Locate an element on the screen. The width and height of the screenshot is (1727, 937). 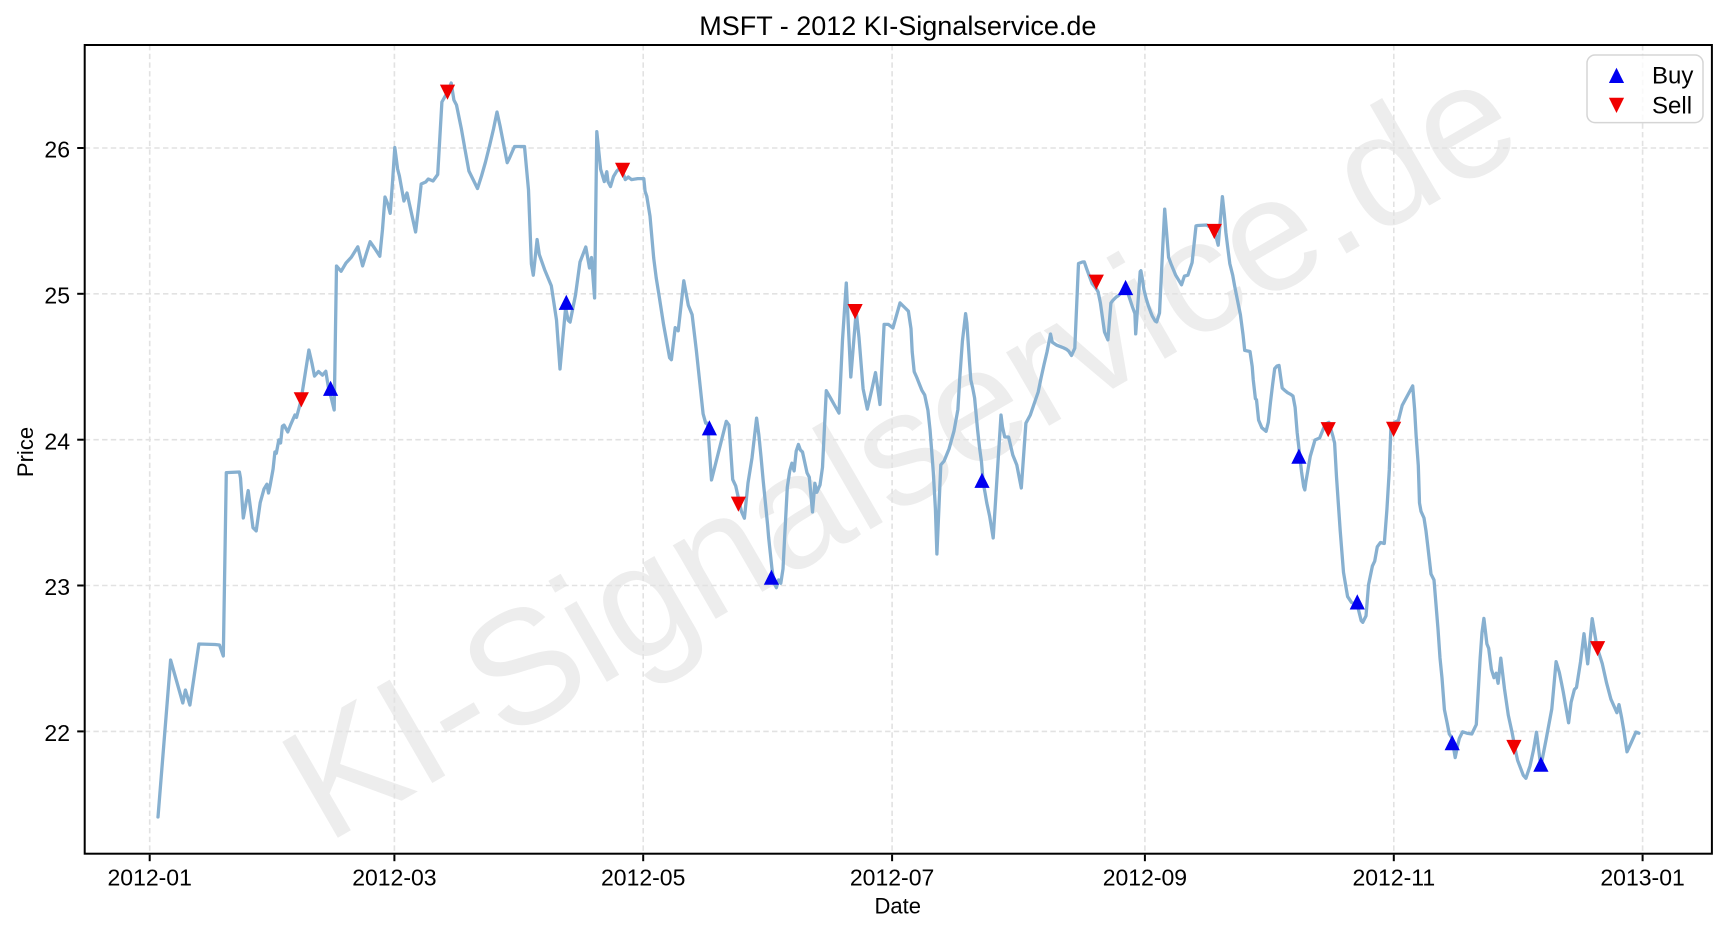
svg-text: 25 is located at coordinates (57, 296).